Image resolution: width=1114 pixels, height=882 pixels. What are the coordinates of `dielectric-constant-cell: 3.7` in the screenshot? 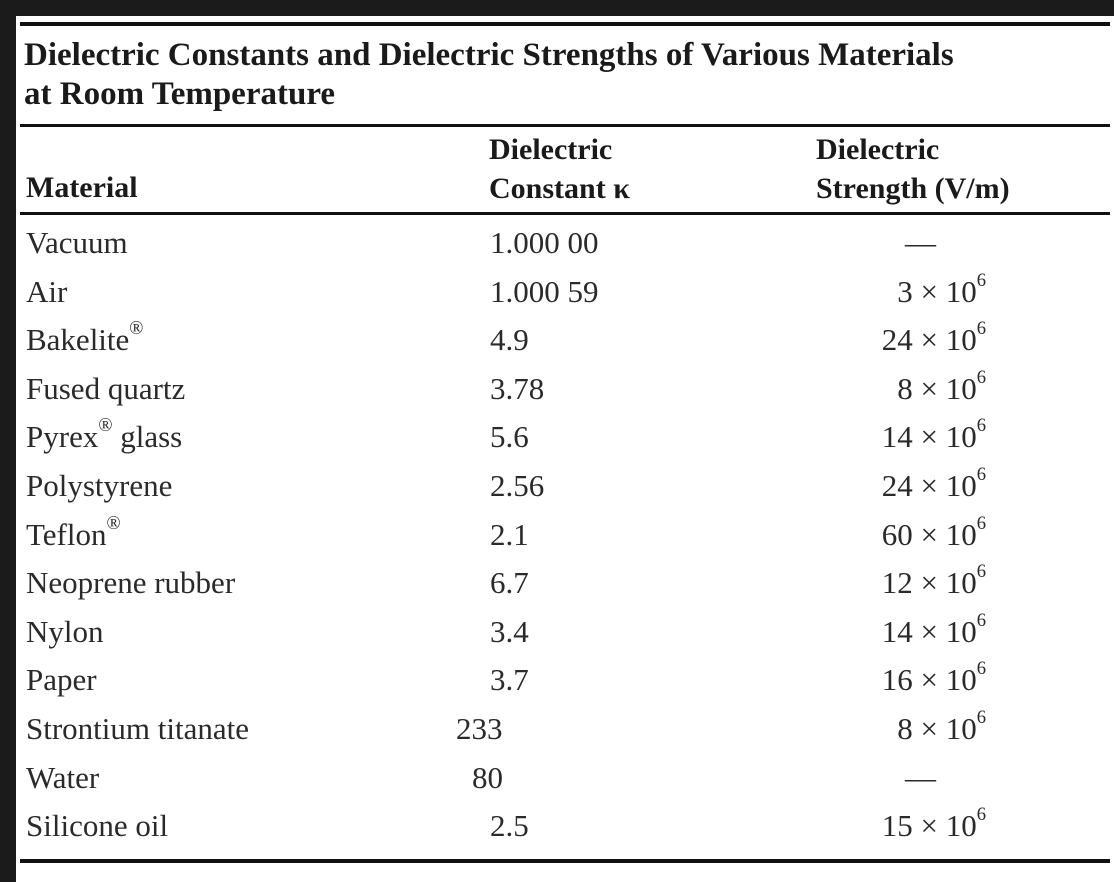 It's located at (509, 680).